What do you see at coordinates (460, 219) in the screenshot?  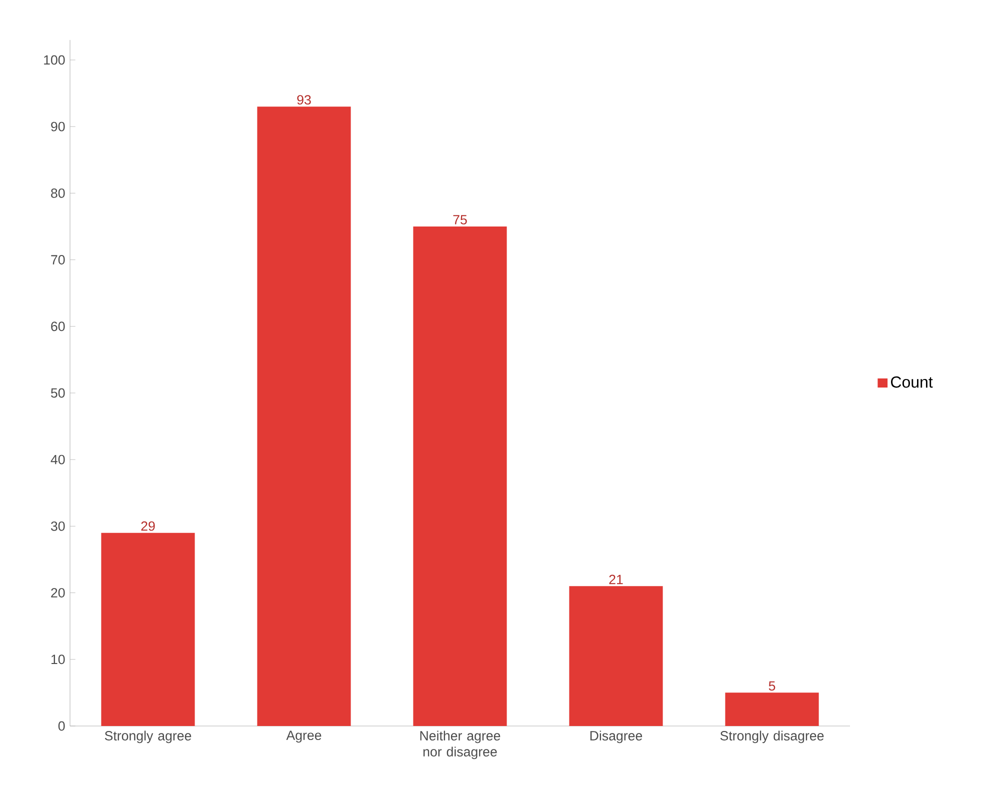 I see `data-label: 75` at bounding box center [460, 219].